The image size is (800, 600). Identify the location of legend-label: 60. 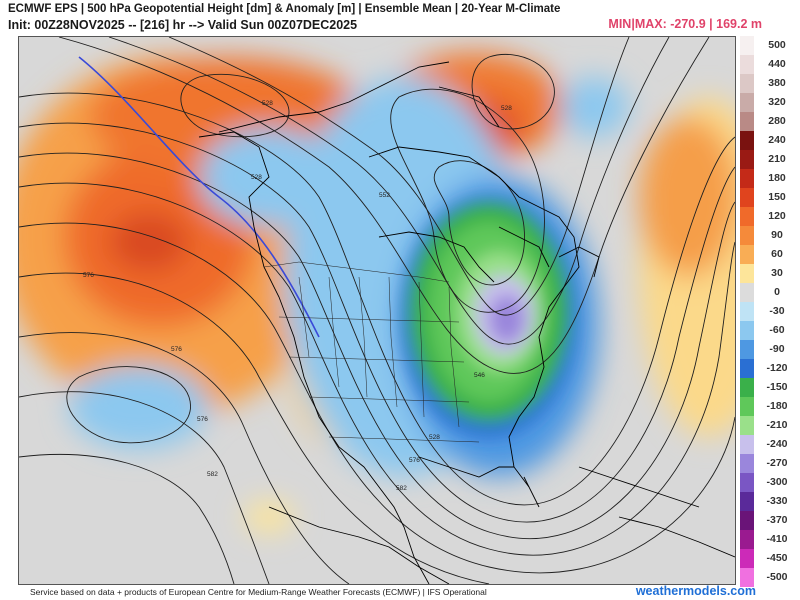
(777, 254).